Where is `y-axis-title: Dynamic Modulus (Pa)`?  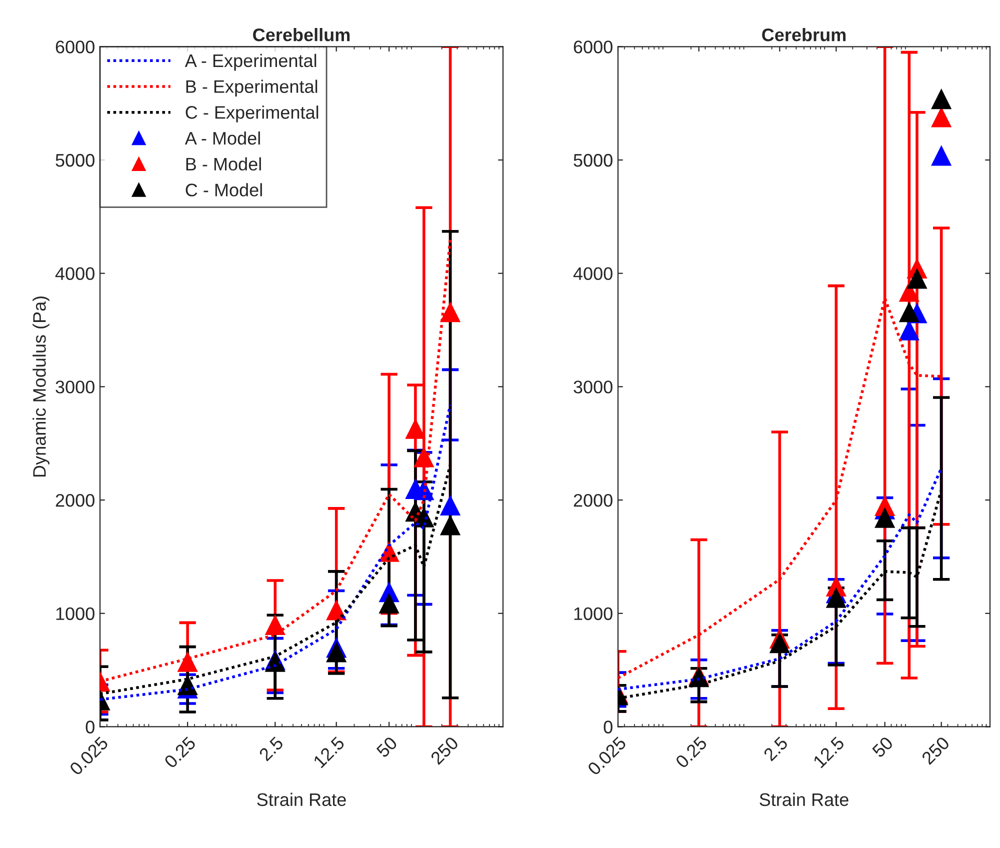 y-axis-title: Dynamic Modulus (Pa) is located at coordinates (41, 386).